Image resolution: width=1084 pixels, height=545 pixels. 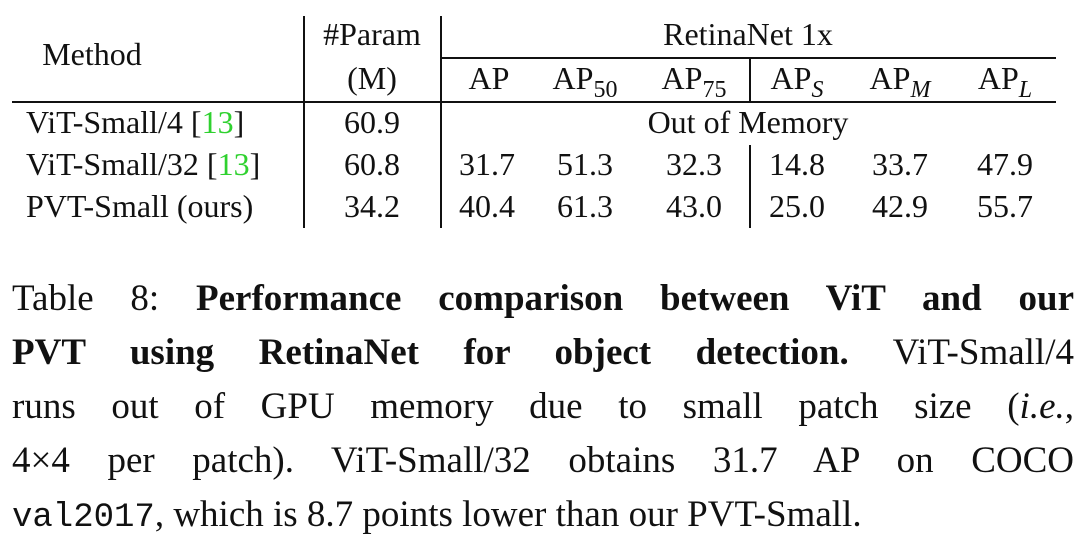 I want to click on table-rule-header, so click(x=534, y=102).